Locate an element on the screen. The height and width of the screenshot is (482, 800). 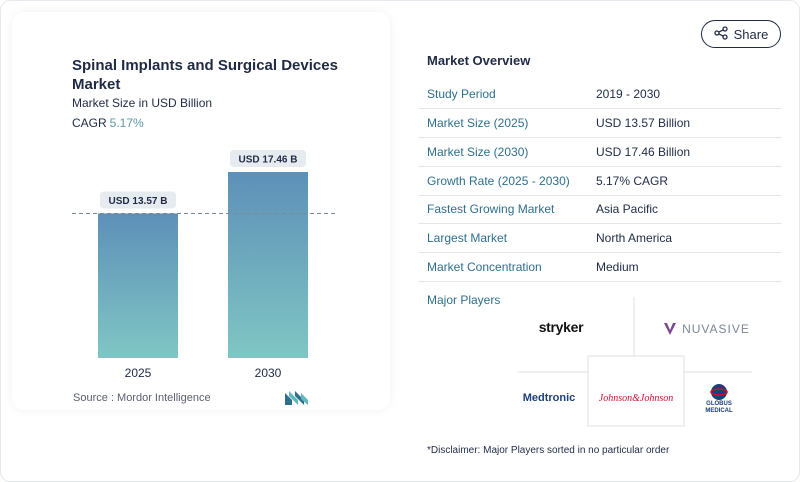
data-label-2030: USD 17.46 B is located at coordinates (268, 160).